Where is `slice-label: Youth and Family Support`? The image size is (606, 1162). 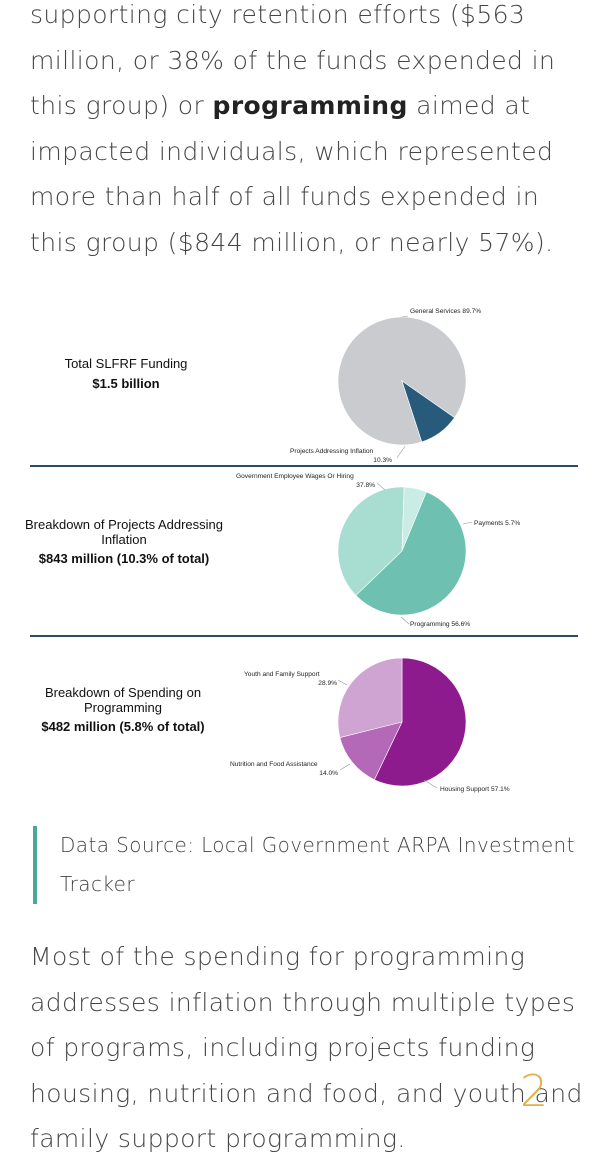
slice-label: Youth and Family Support is located at coordinates (282, 674).